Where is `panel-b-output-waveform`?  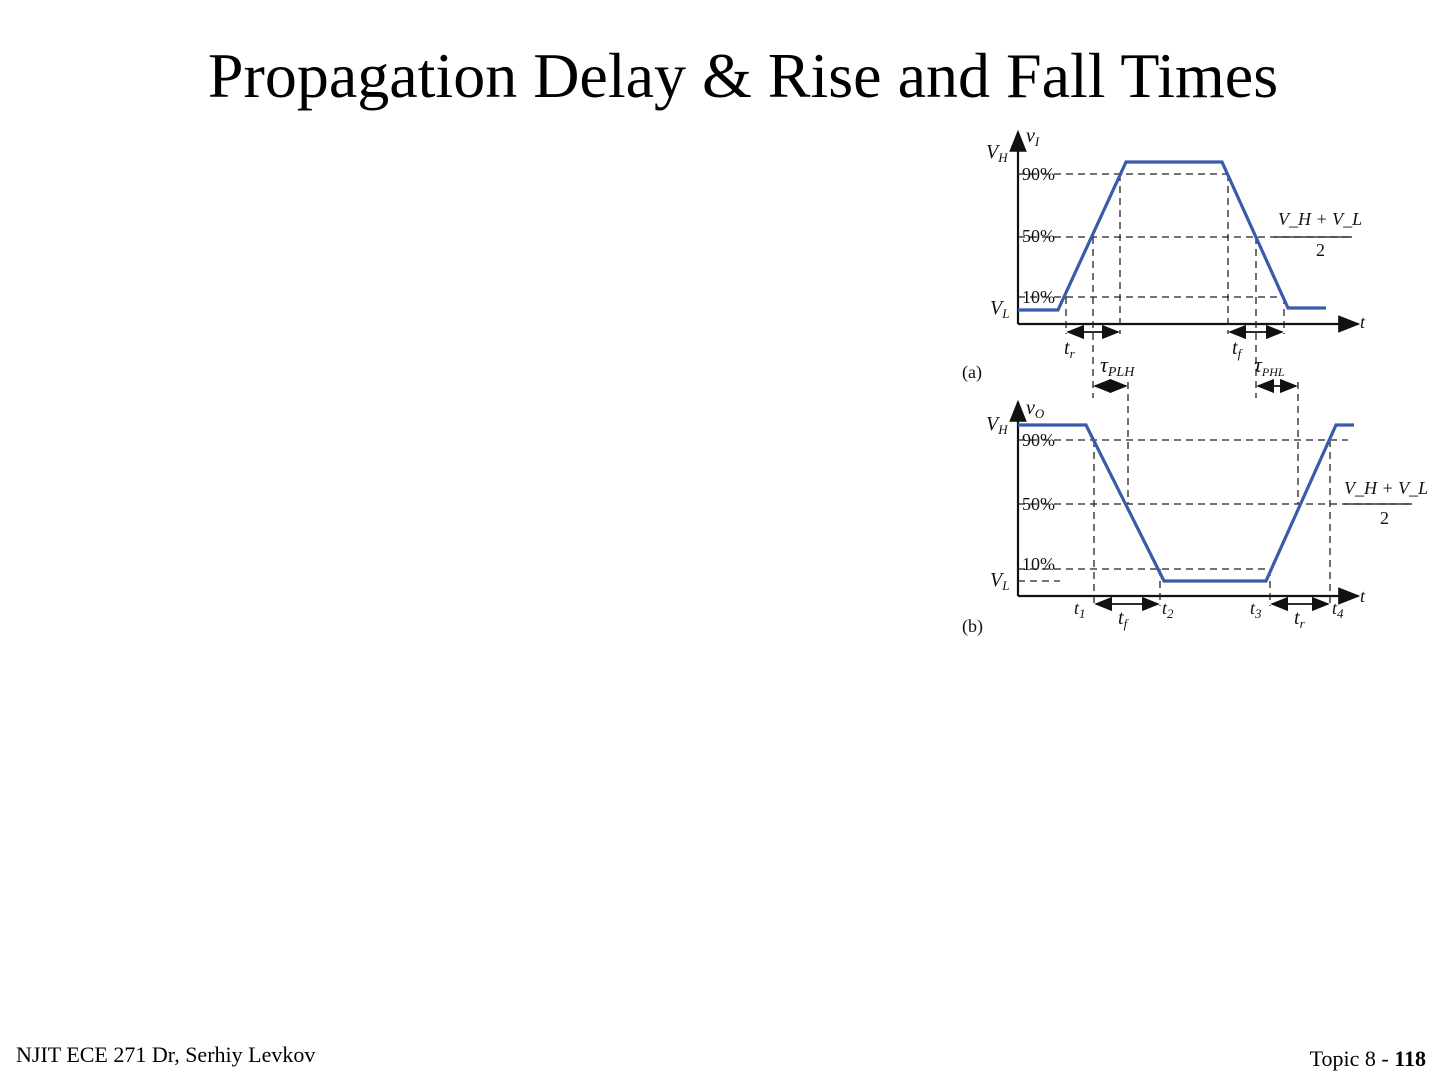
panel-b-output-waveform is located at coordinates (1186, 503).